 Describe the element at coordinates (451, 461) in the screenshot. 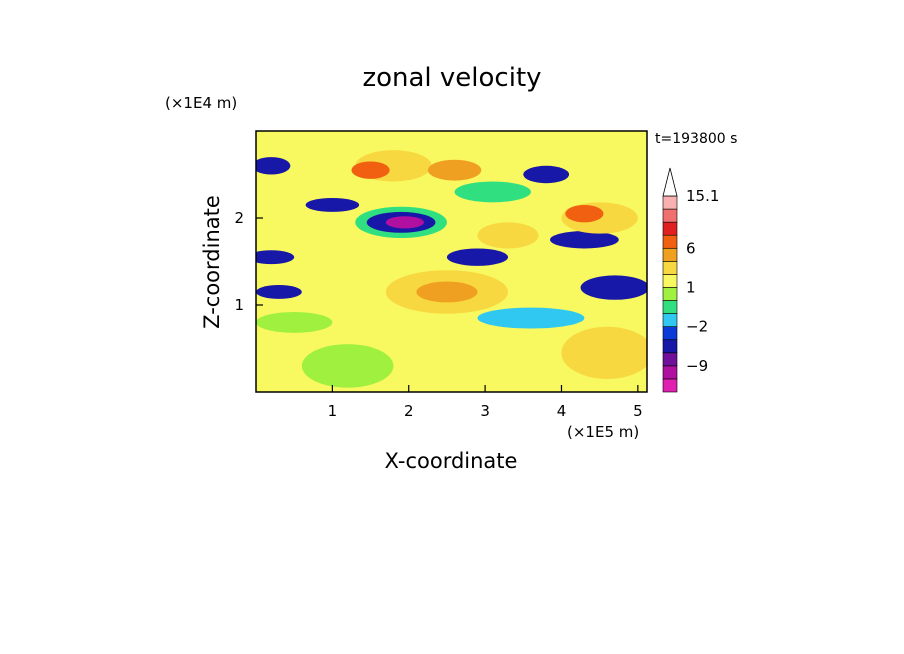

I see `x-axis-label: X-coordinate` at that location.